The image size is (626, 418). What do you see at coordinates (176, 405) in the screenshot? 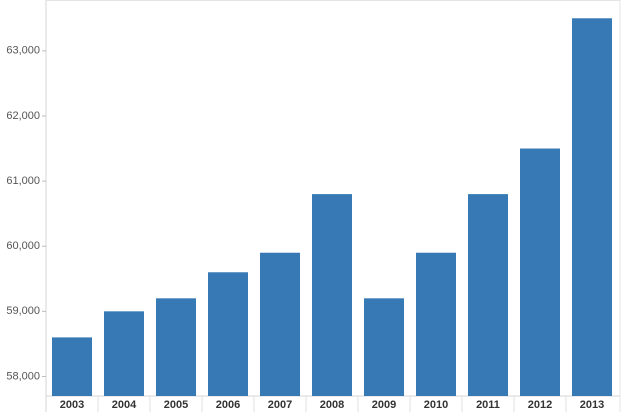
I see `x-tick-label: 2005` at bounding box center [176, 405].